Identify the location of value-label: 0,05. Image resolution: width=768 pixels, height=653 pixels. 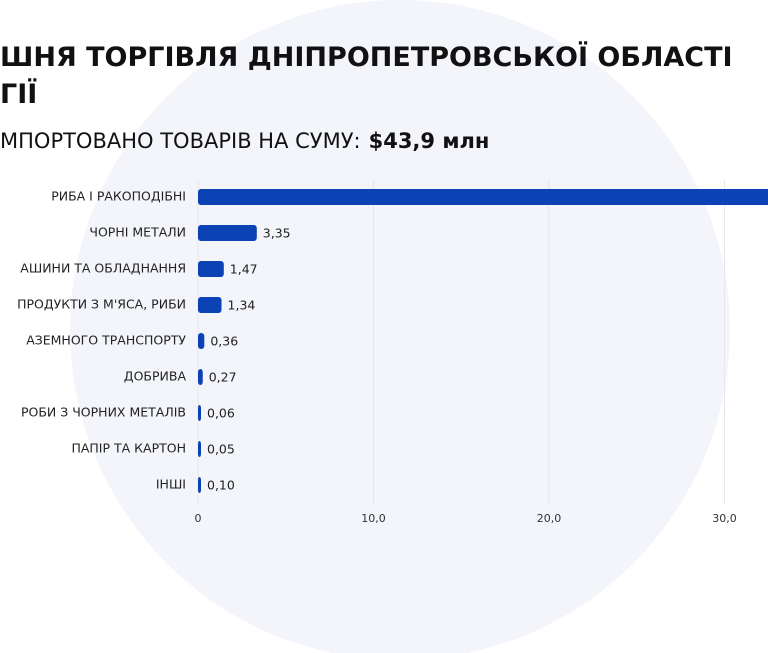
(221, 449).